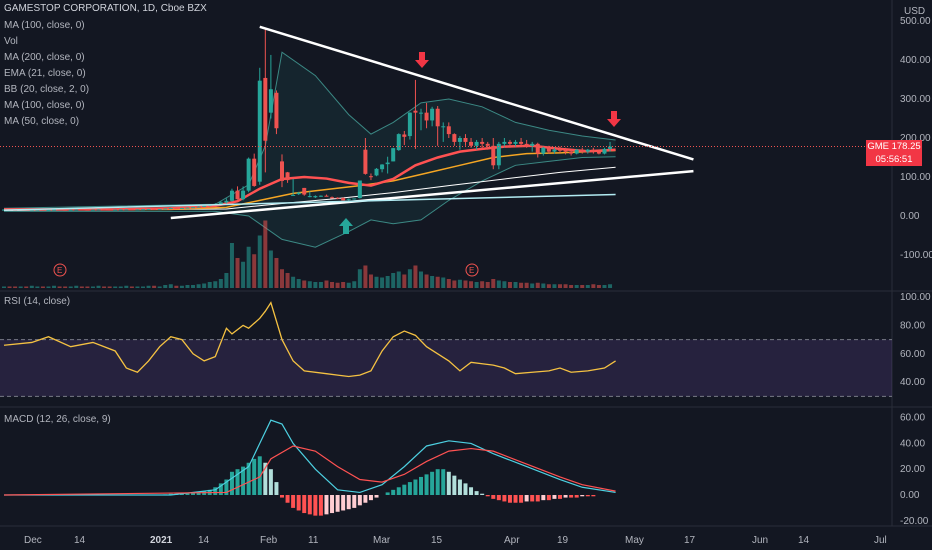 The width and height of the screenshot is (932, 550). What do you see at coordinates (906, 146) in the screenshot?
I see `badge-price: 178.25` at bounding box center [906, 146].